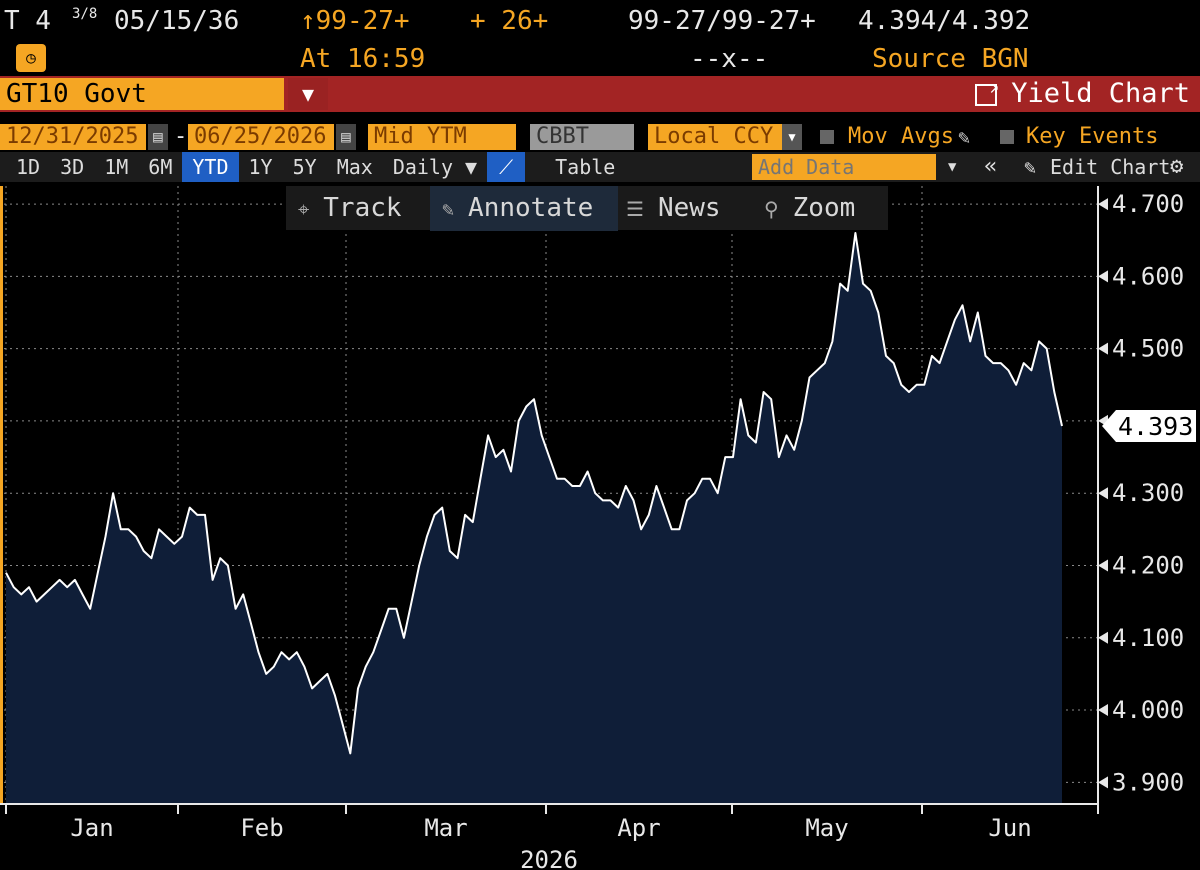 The height and width of the screenshot is (870, 1200). Describe the element at coordinates (28, 167) in the screenshot. I see `period-1d-button: 1D` at that location.